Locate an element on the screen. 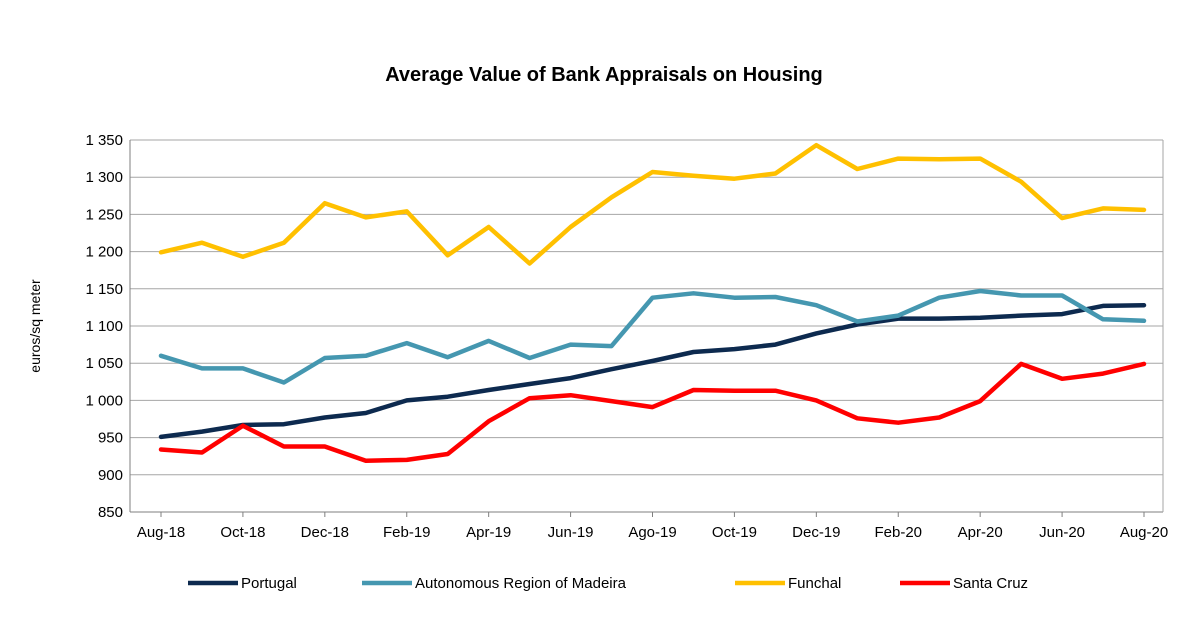 This screenshot has width=1200, height=628. y-tick-label: 1 000 is located at coordinates (104, 400).